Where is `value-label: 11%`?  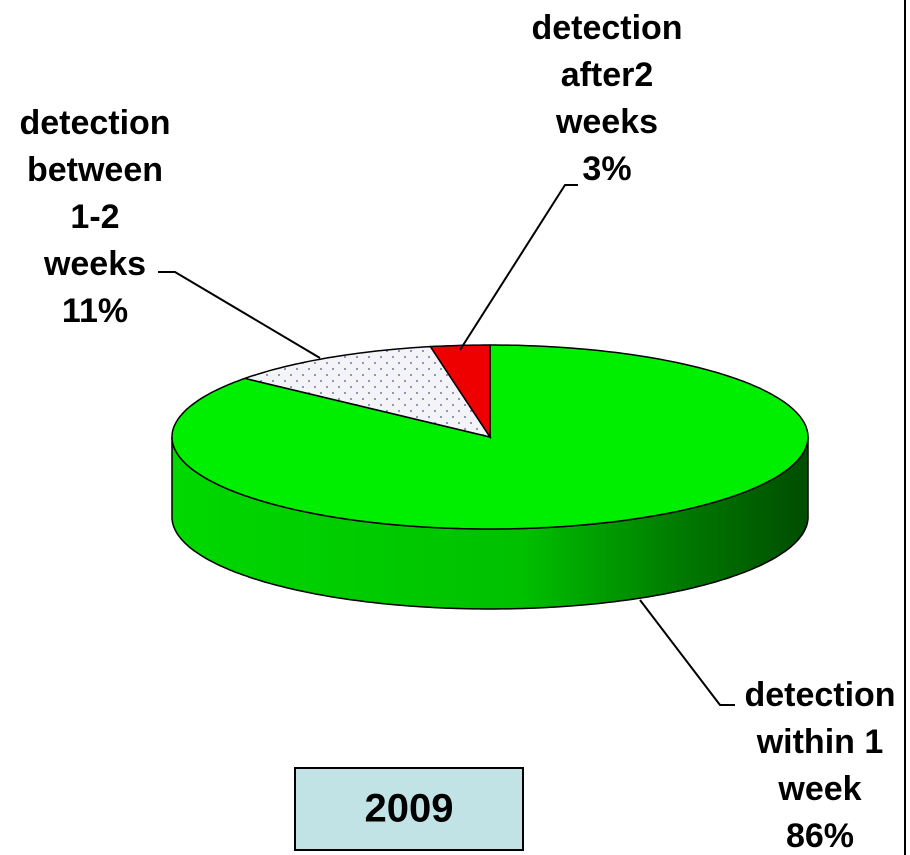
value-label: 11% is located at coordinates (95, 311).